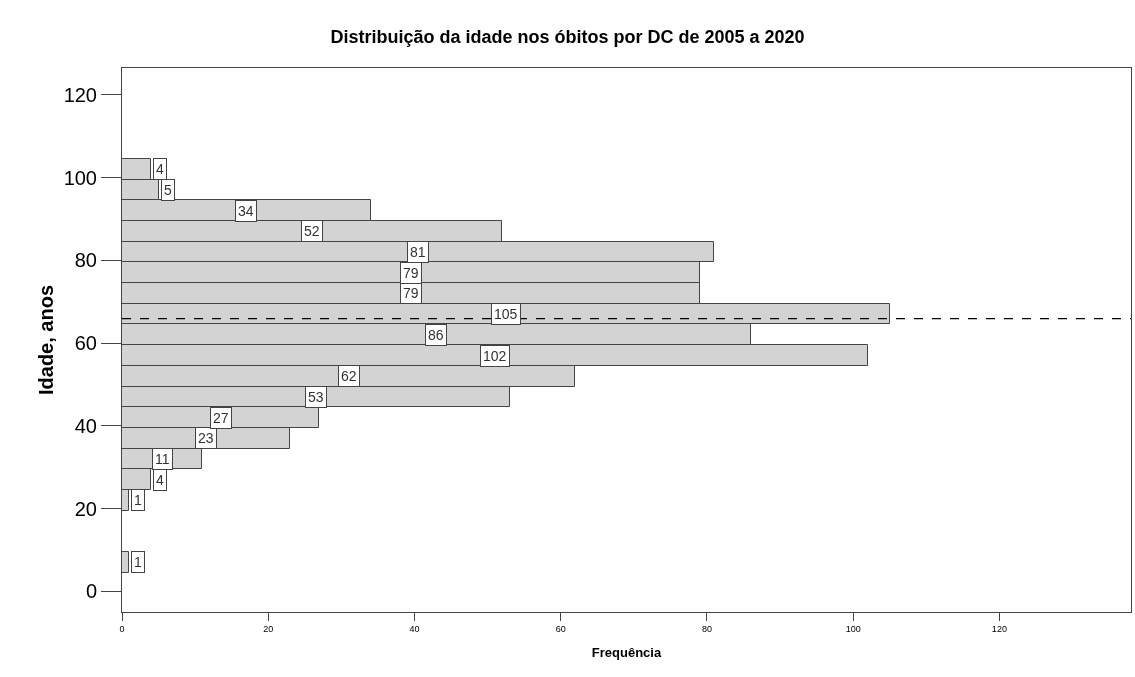 The image size is (1135, 677). Describe the element at coordinates (122, 628) in the screenshot. I see `x-tick-label: 0` at that location.